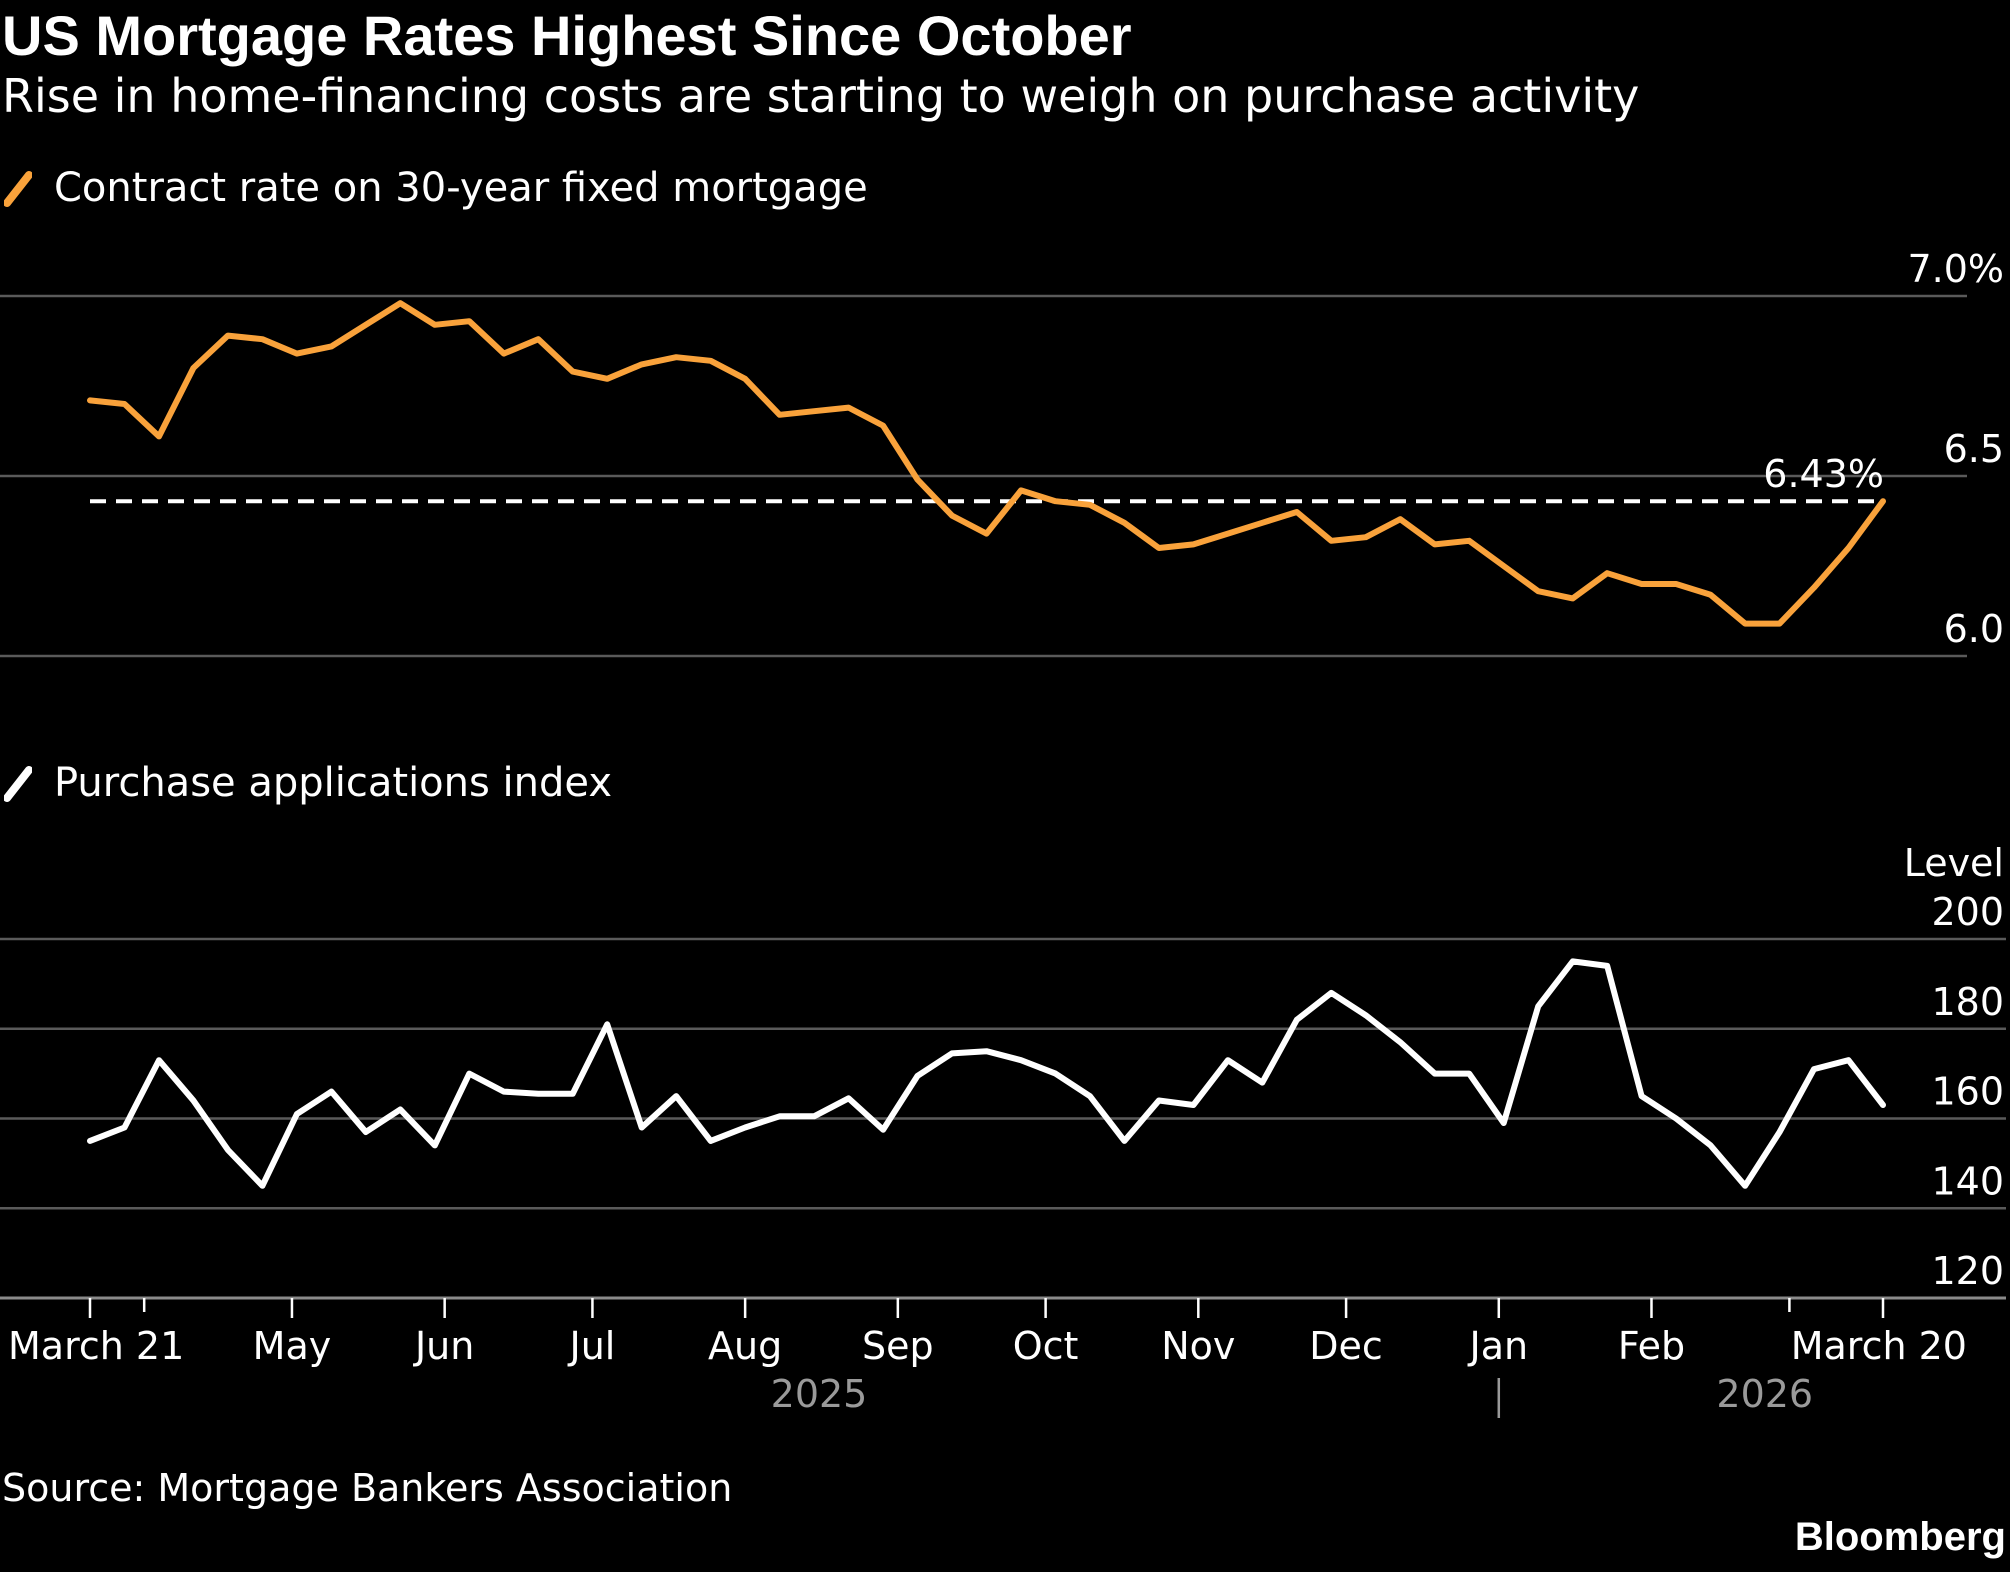 The image size is (2010, 1572). I want to click on legend-purchase: Purchase applications index, so click(308, 783).